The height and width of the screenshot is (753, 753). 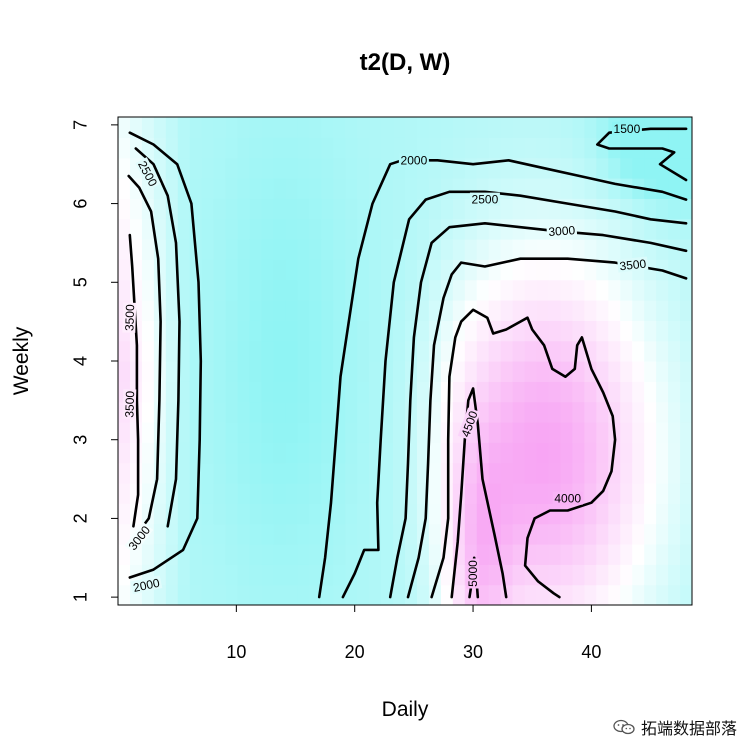 What do you see at coordinates (80, 361) in the screenshot?
I see `y-tick-label: 4` at bounding box center [80, 361].